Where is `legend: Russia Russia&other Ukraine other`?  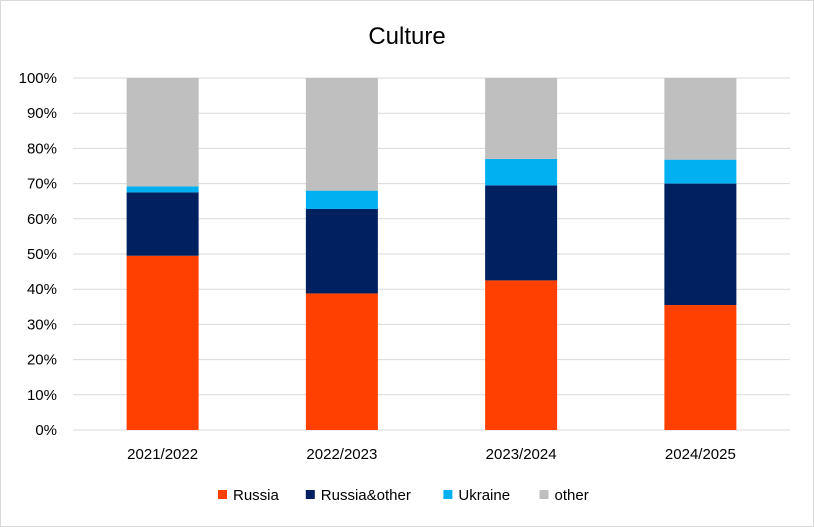
legend: Russia Russia&other Ukraine other is located at coordinates (403, 495).